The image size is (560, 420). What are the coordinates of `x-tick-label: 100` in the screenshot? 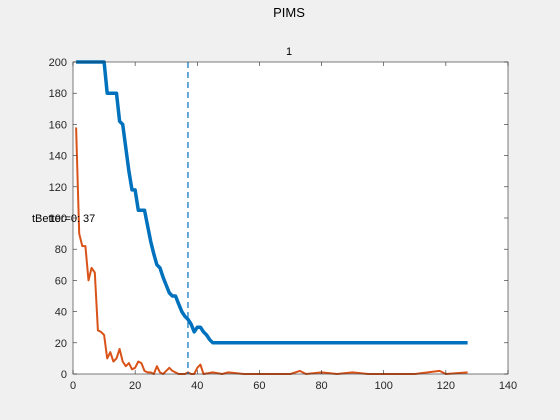 It's located at (384, 386).